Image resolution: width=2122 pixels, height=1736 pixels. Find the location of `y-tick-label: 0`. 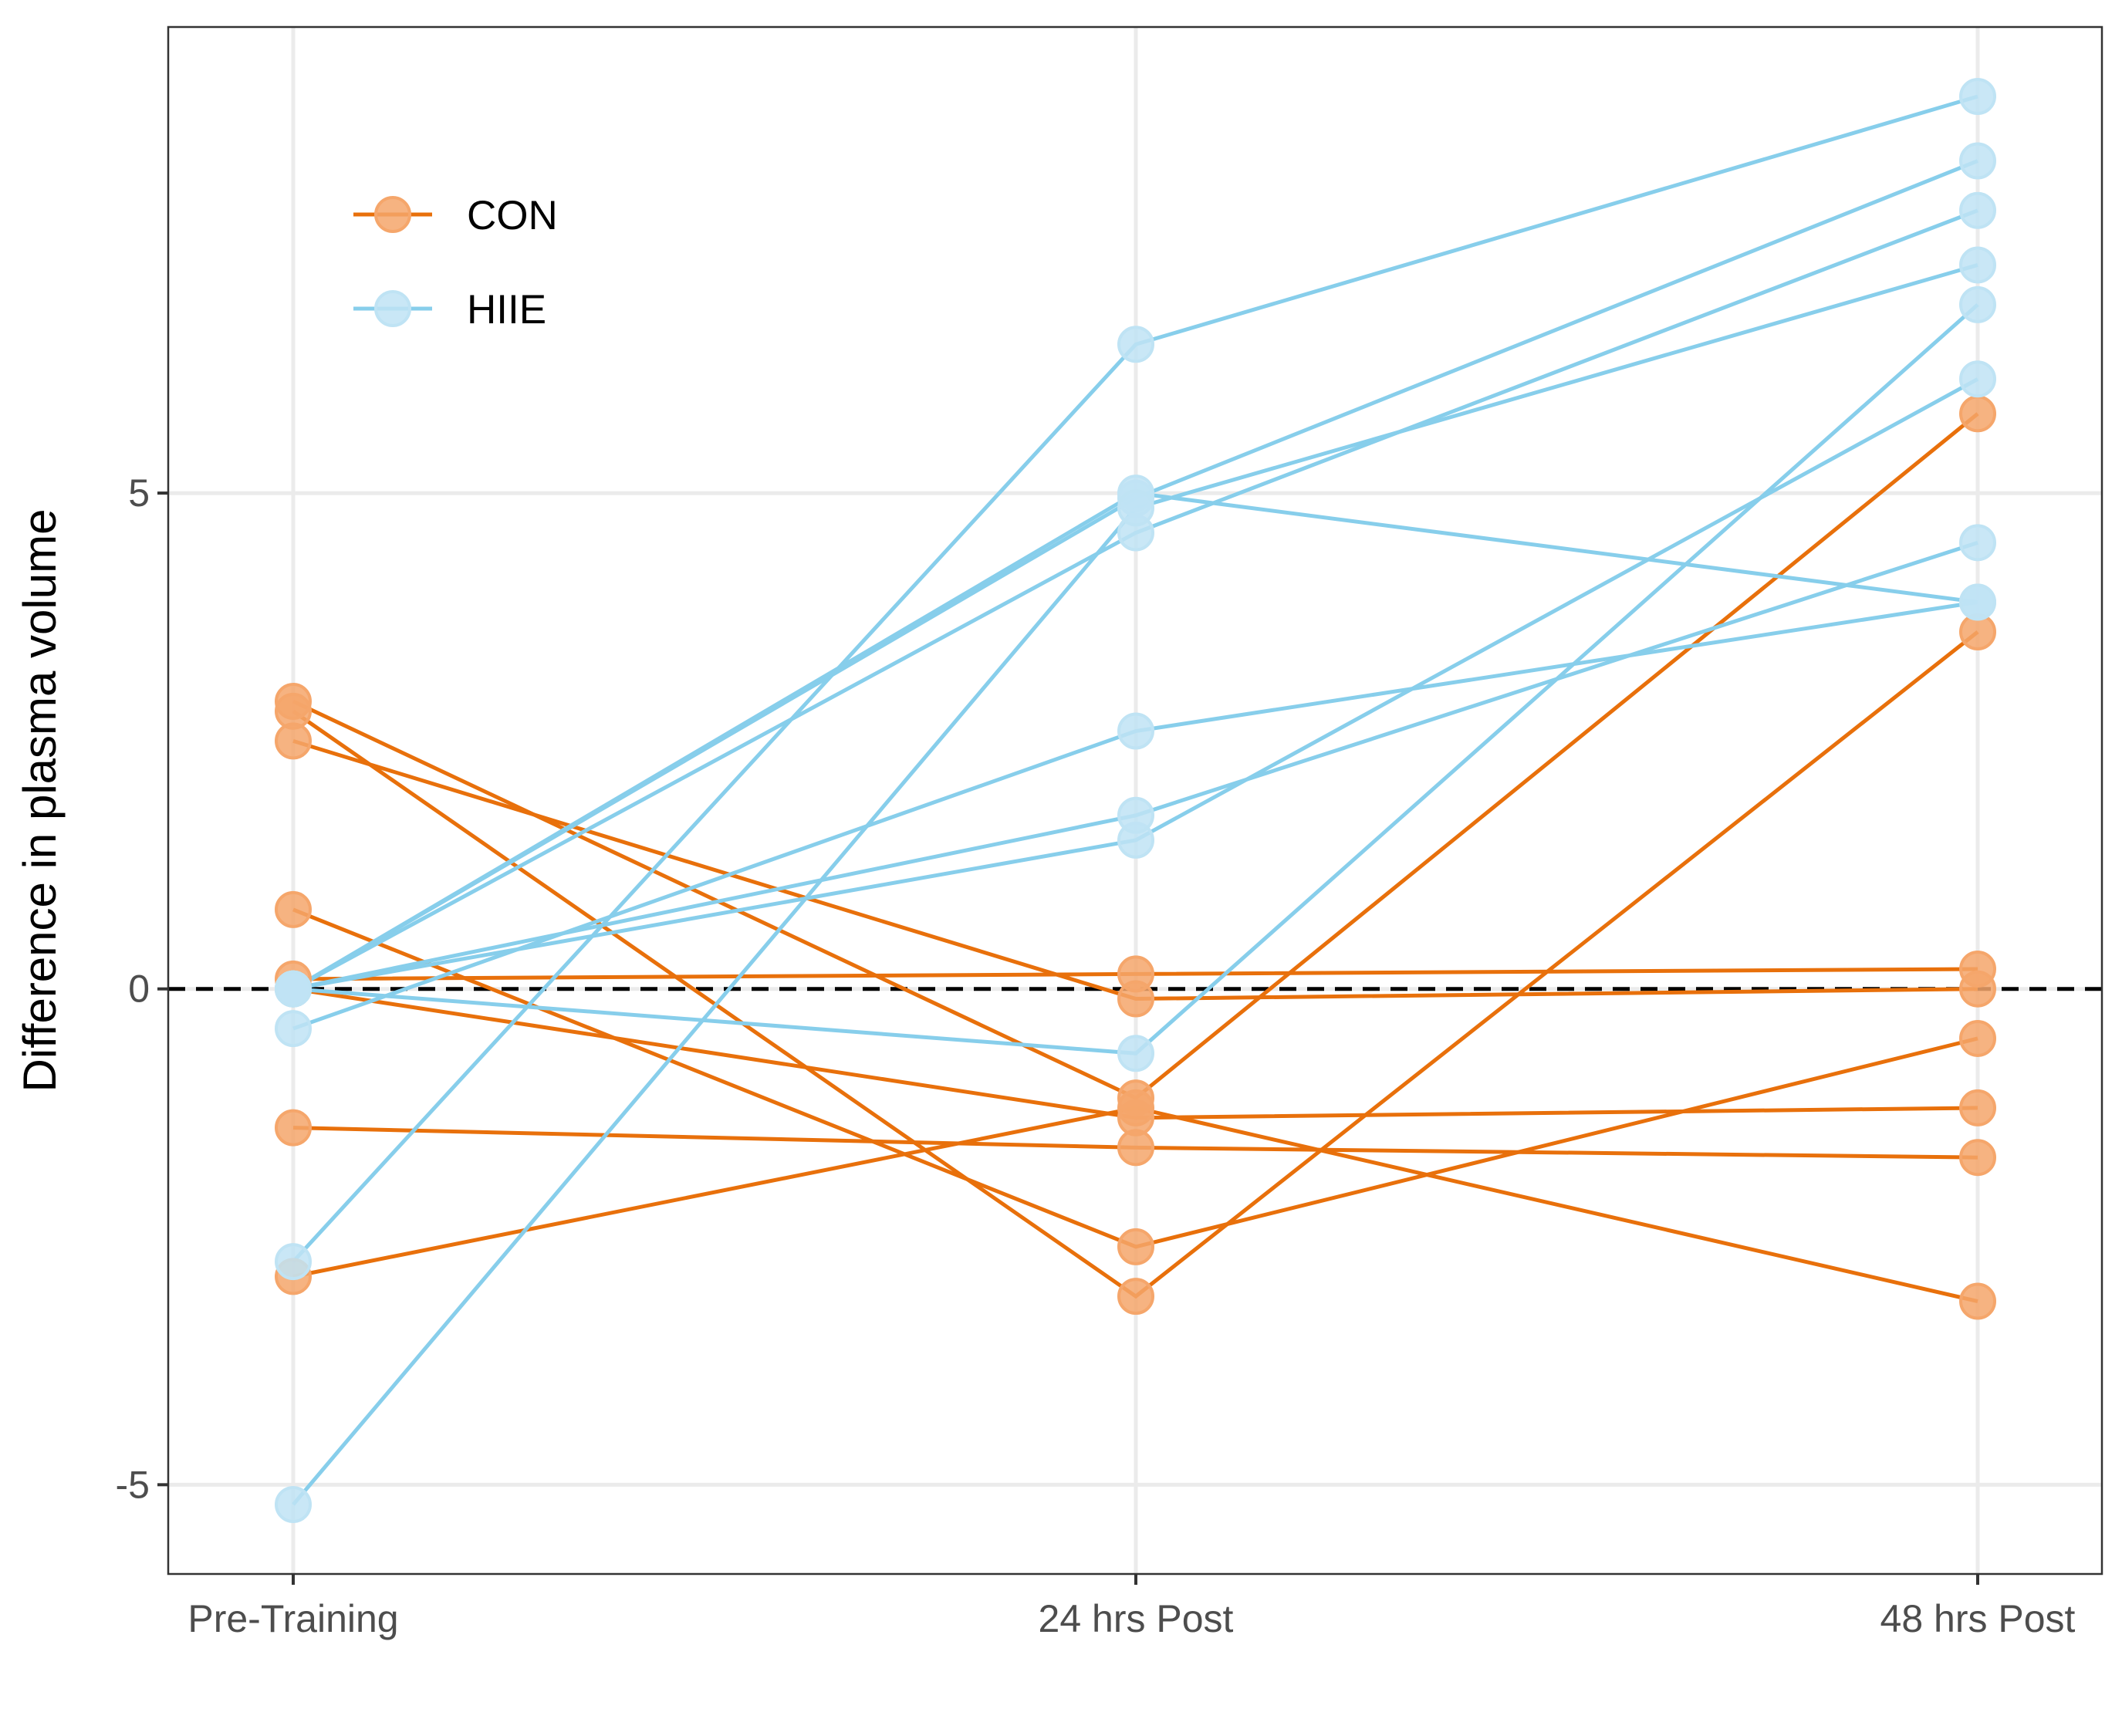

y-tick-label: 0 is located at coordinates (139, 989).